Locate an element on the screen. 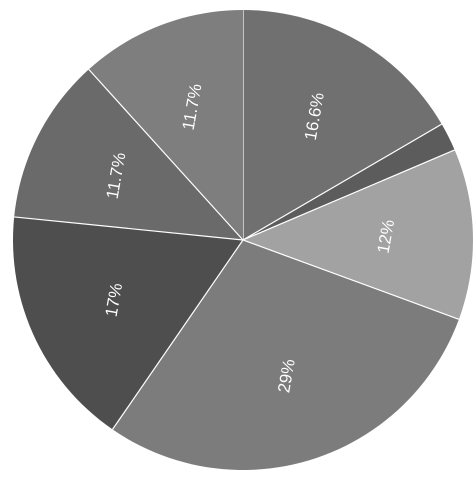 This screenshot has height=478, width=474. data-label: 29% is located at coordinates (286, 376).